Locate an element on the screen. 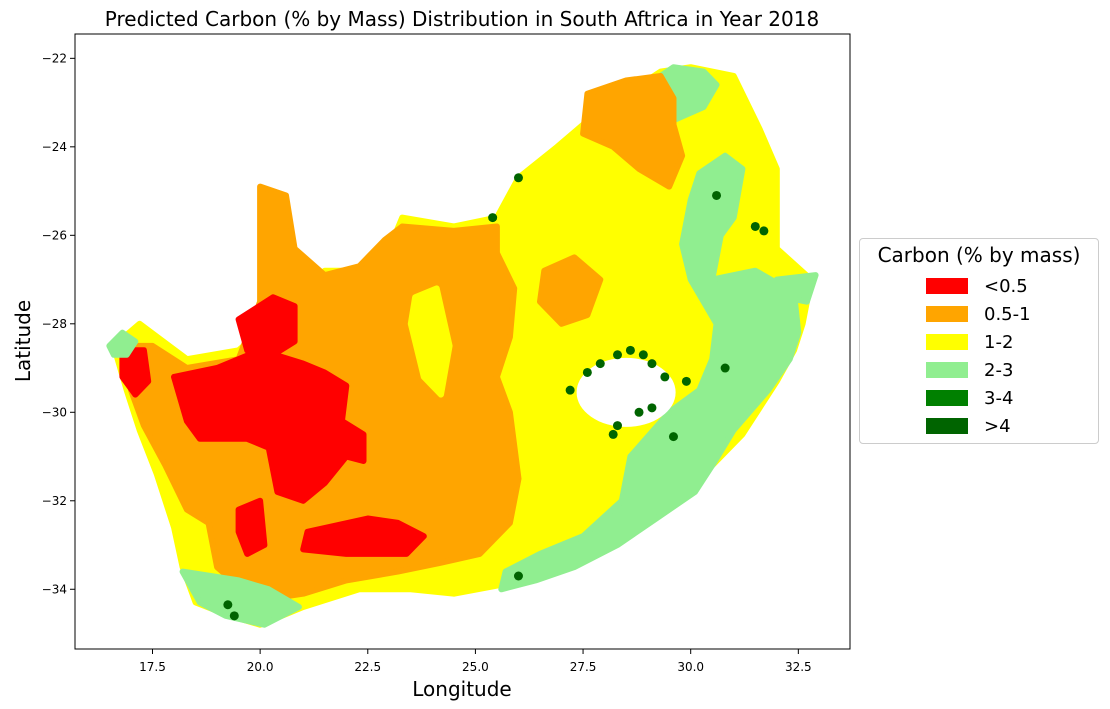 The width and height of the screenshot is (1110, 709). y-axis-label: Latitude is located at coordinates (23, 341).